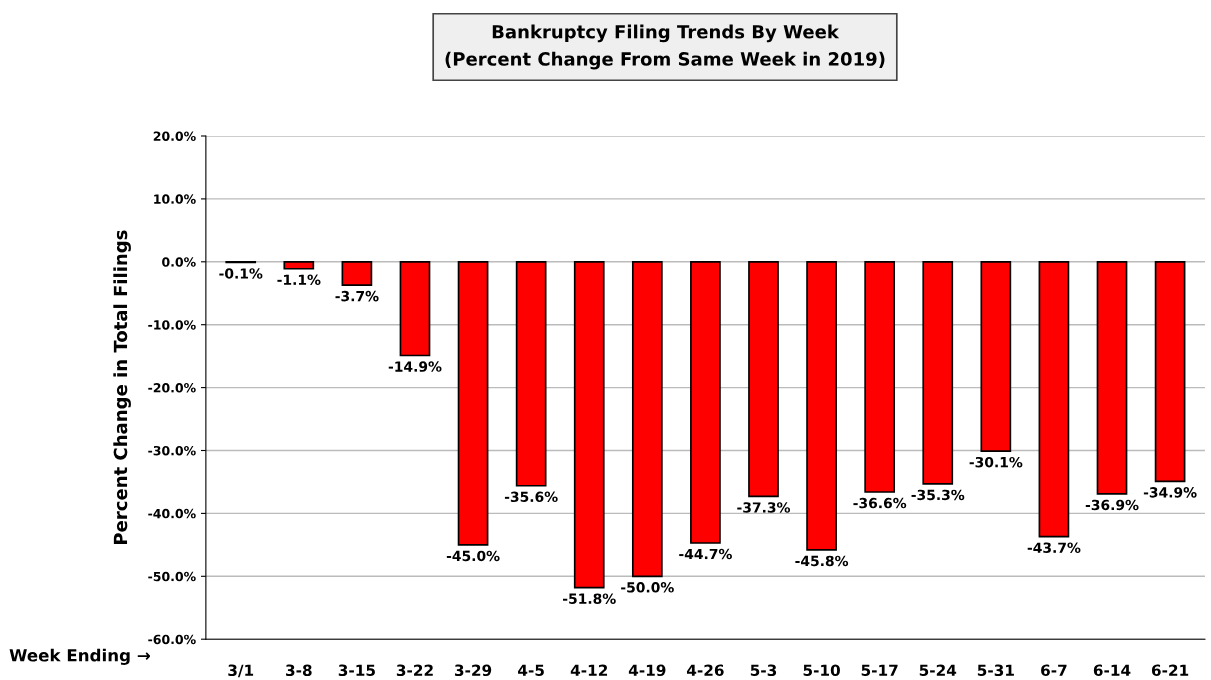  Describe the element at coordinates (996, 462) in the screenshot. I see `data-label: -30.1%` at that location.